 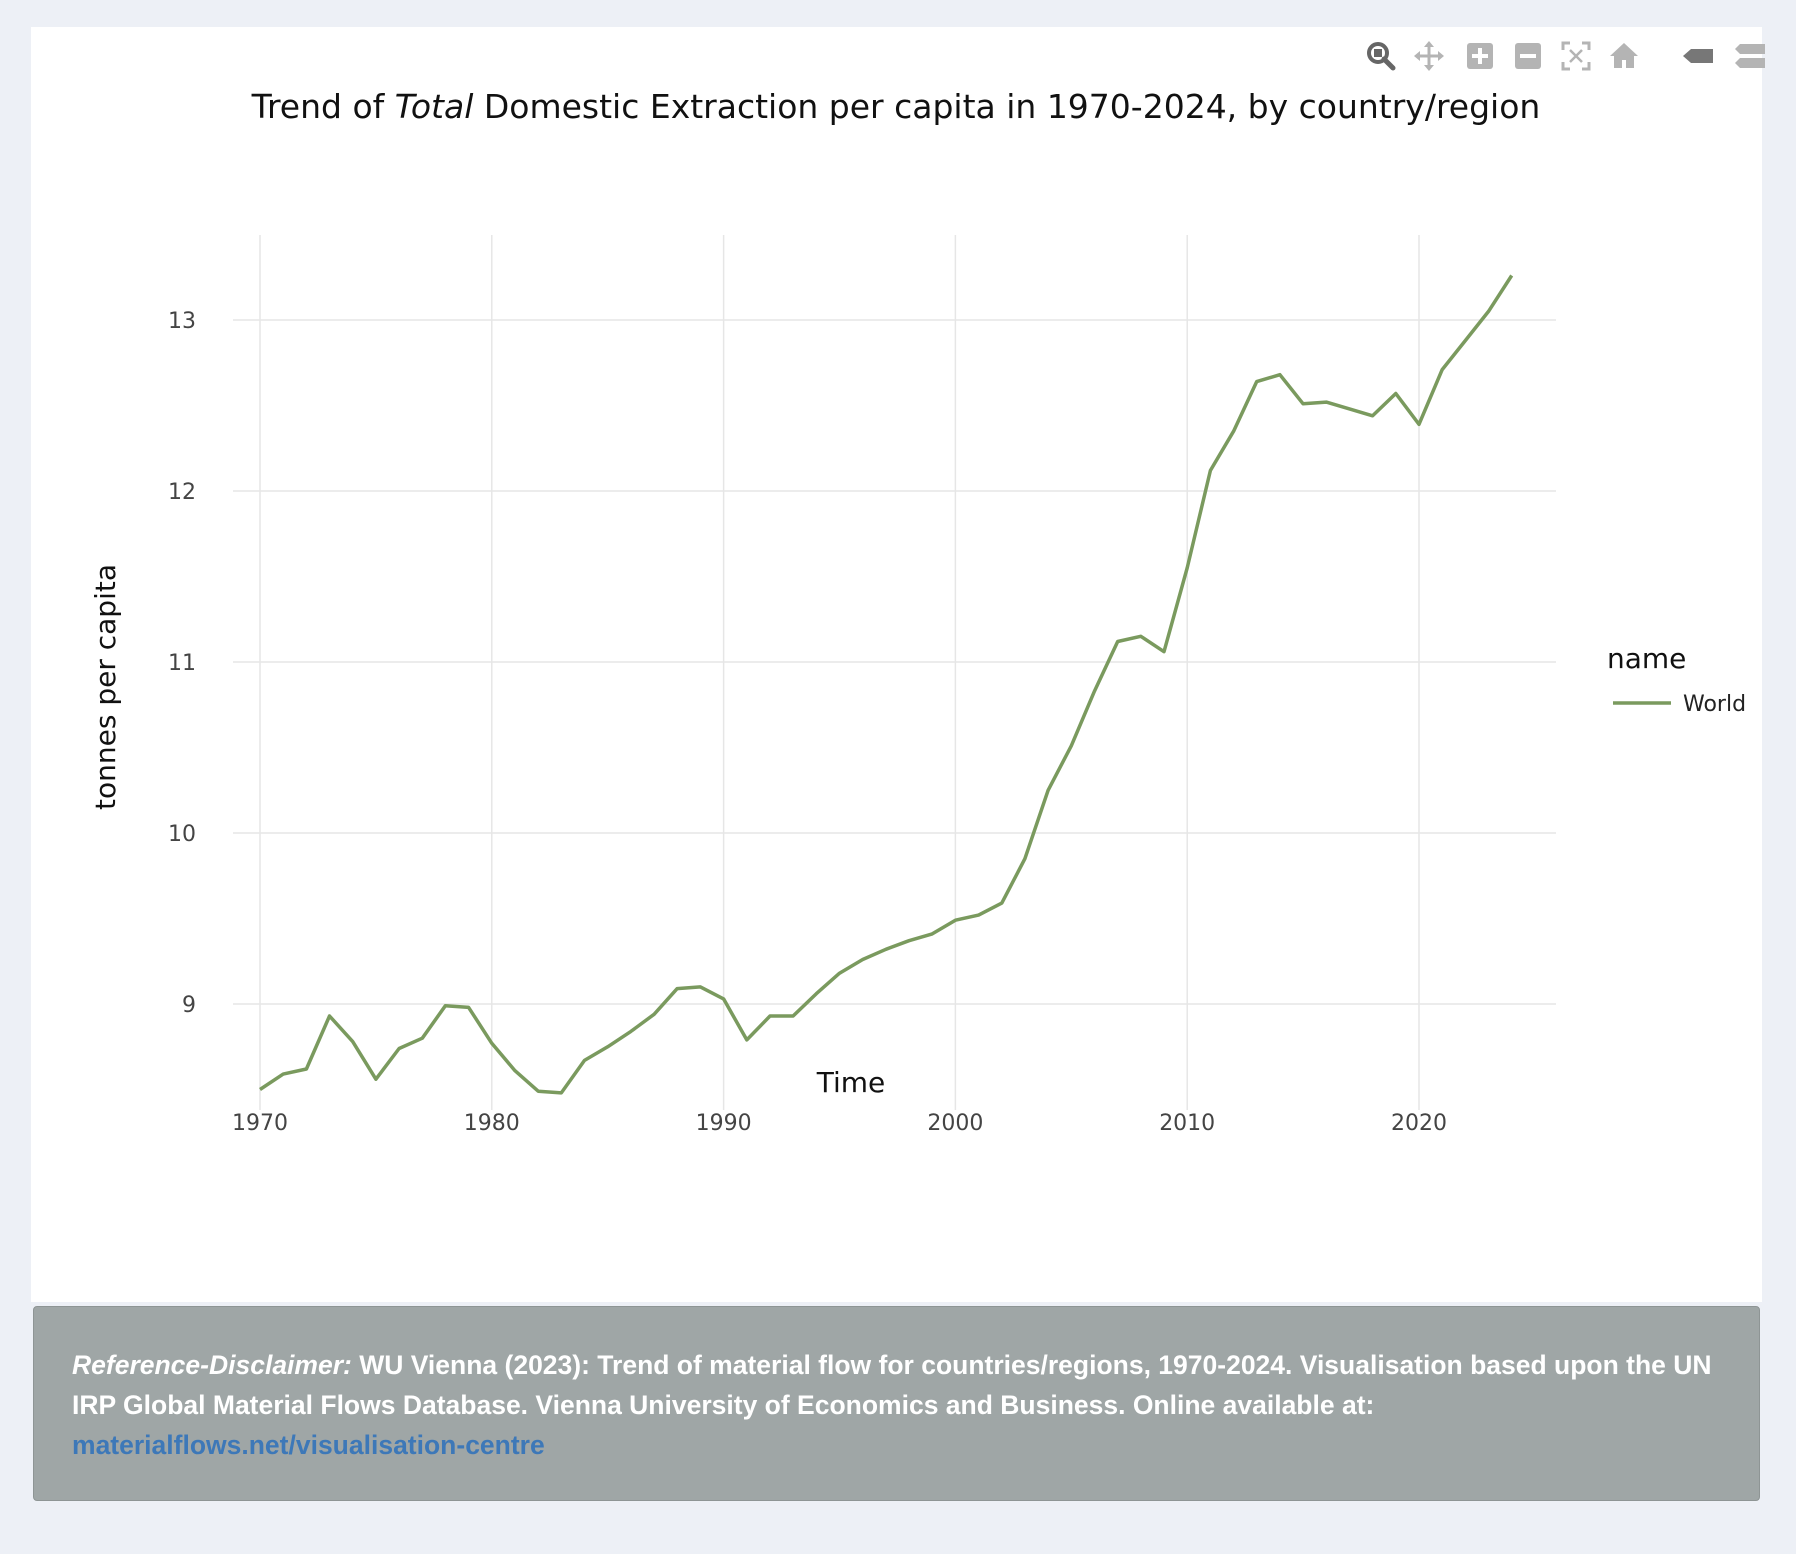 What do you see at coordinates (434, 106) in the screenshot?
I see `chart-title-italic: Total` at bounding box center [434, 106].